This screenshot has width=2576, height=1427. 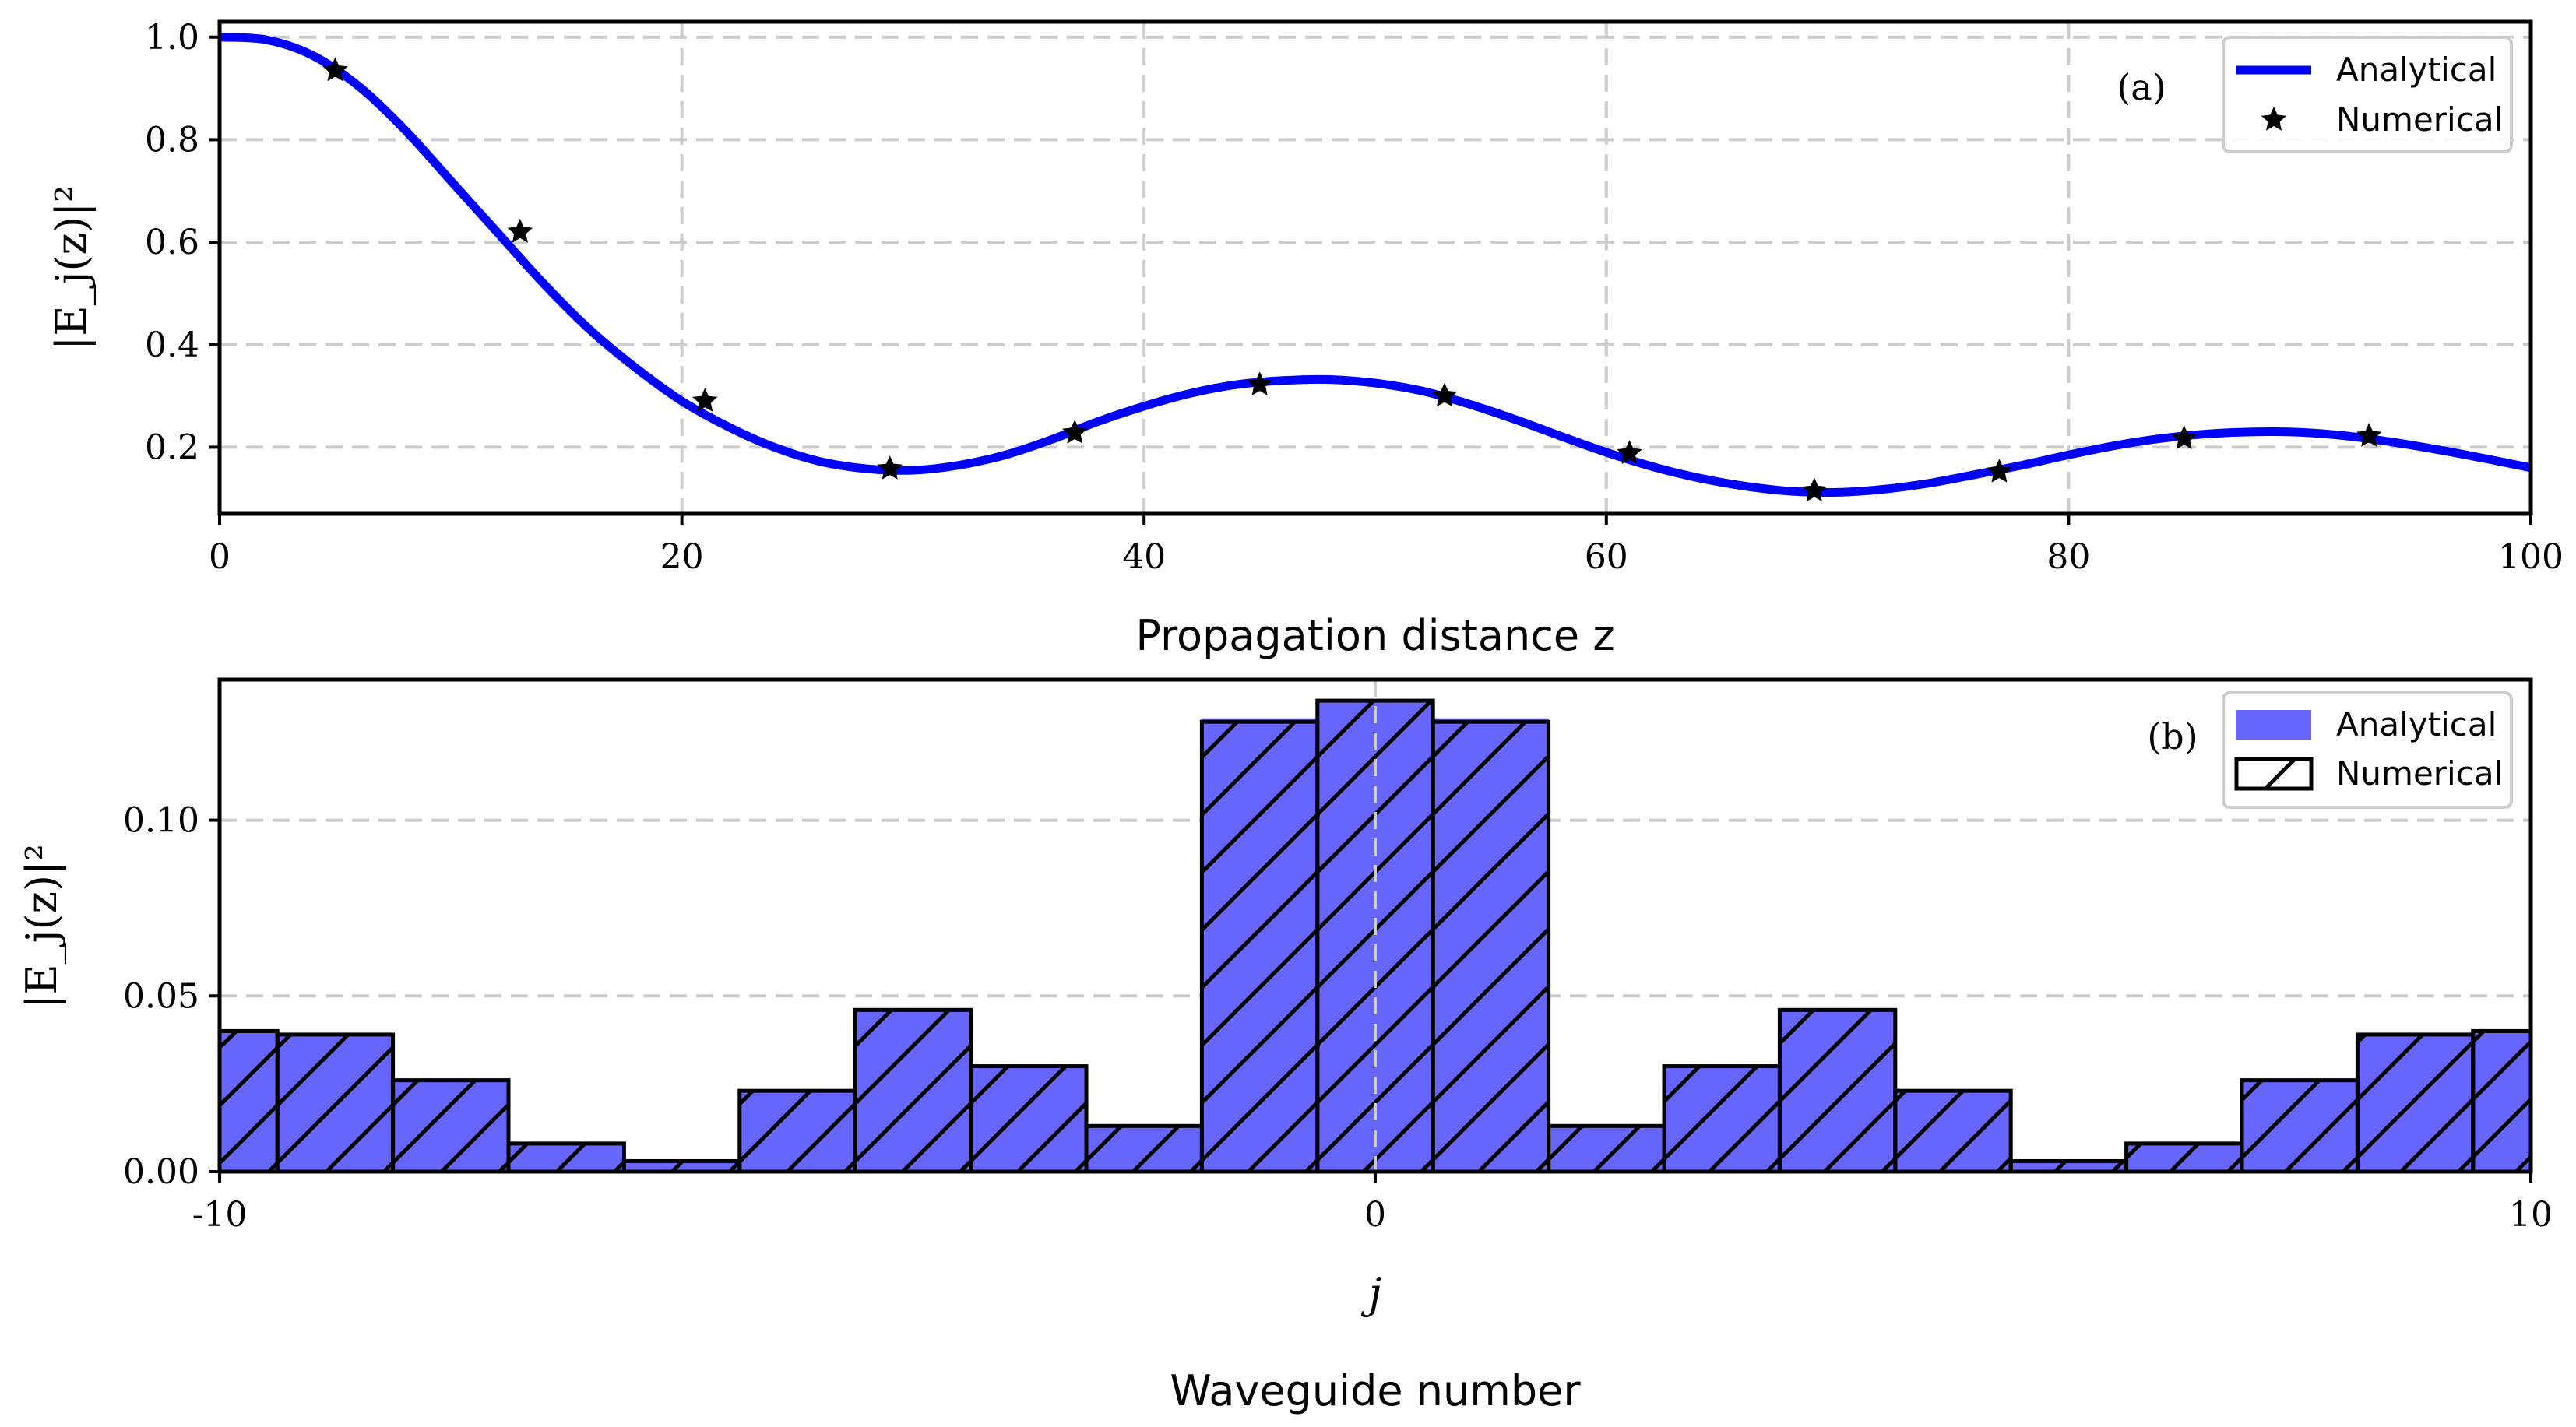 I want to click on panel-a-x-tick-label: 40, so click(x=1144, y=557).